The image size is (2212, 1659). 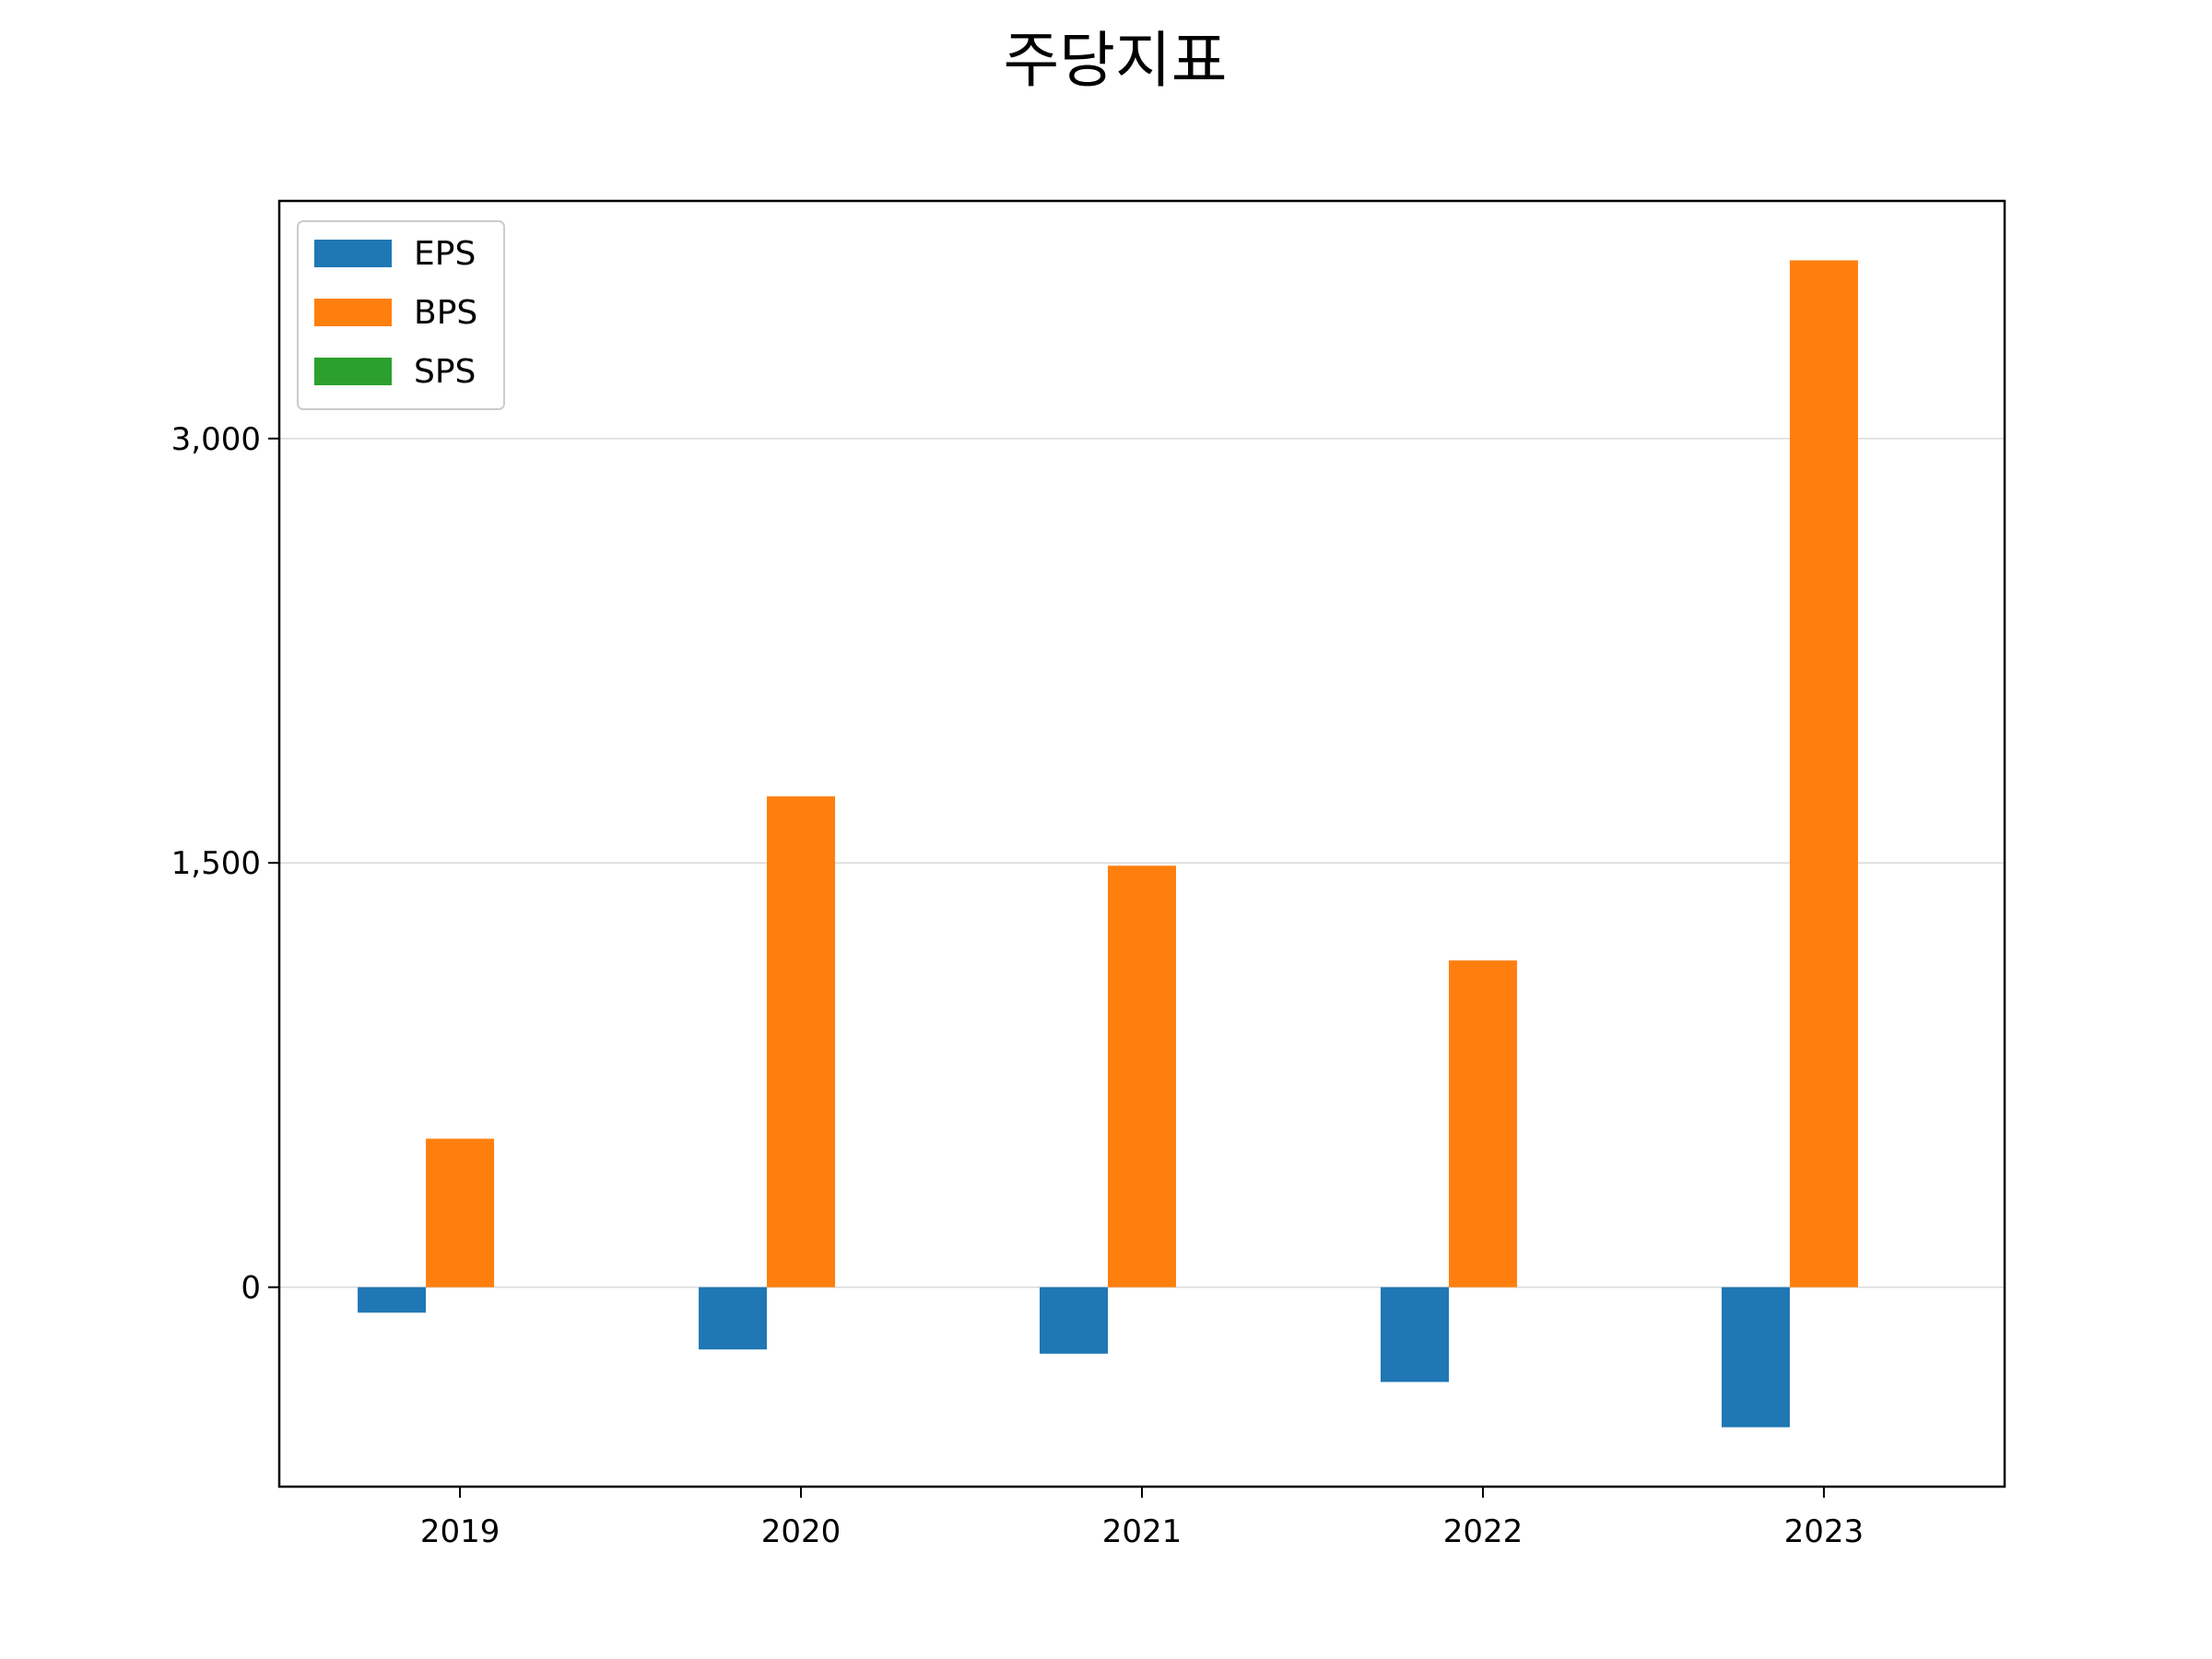 What do you see at coordinates (1142, 1531) in the screenshot?
I see `x-tick-label: 2021` at bounding box center [1142, 1531].